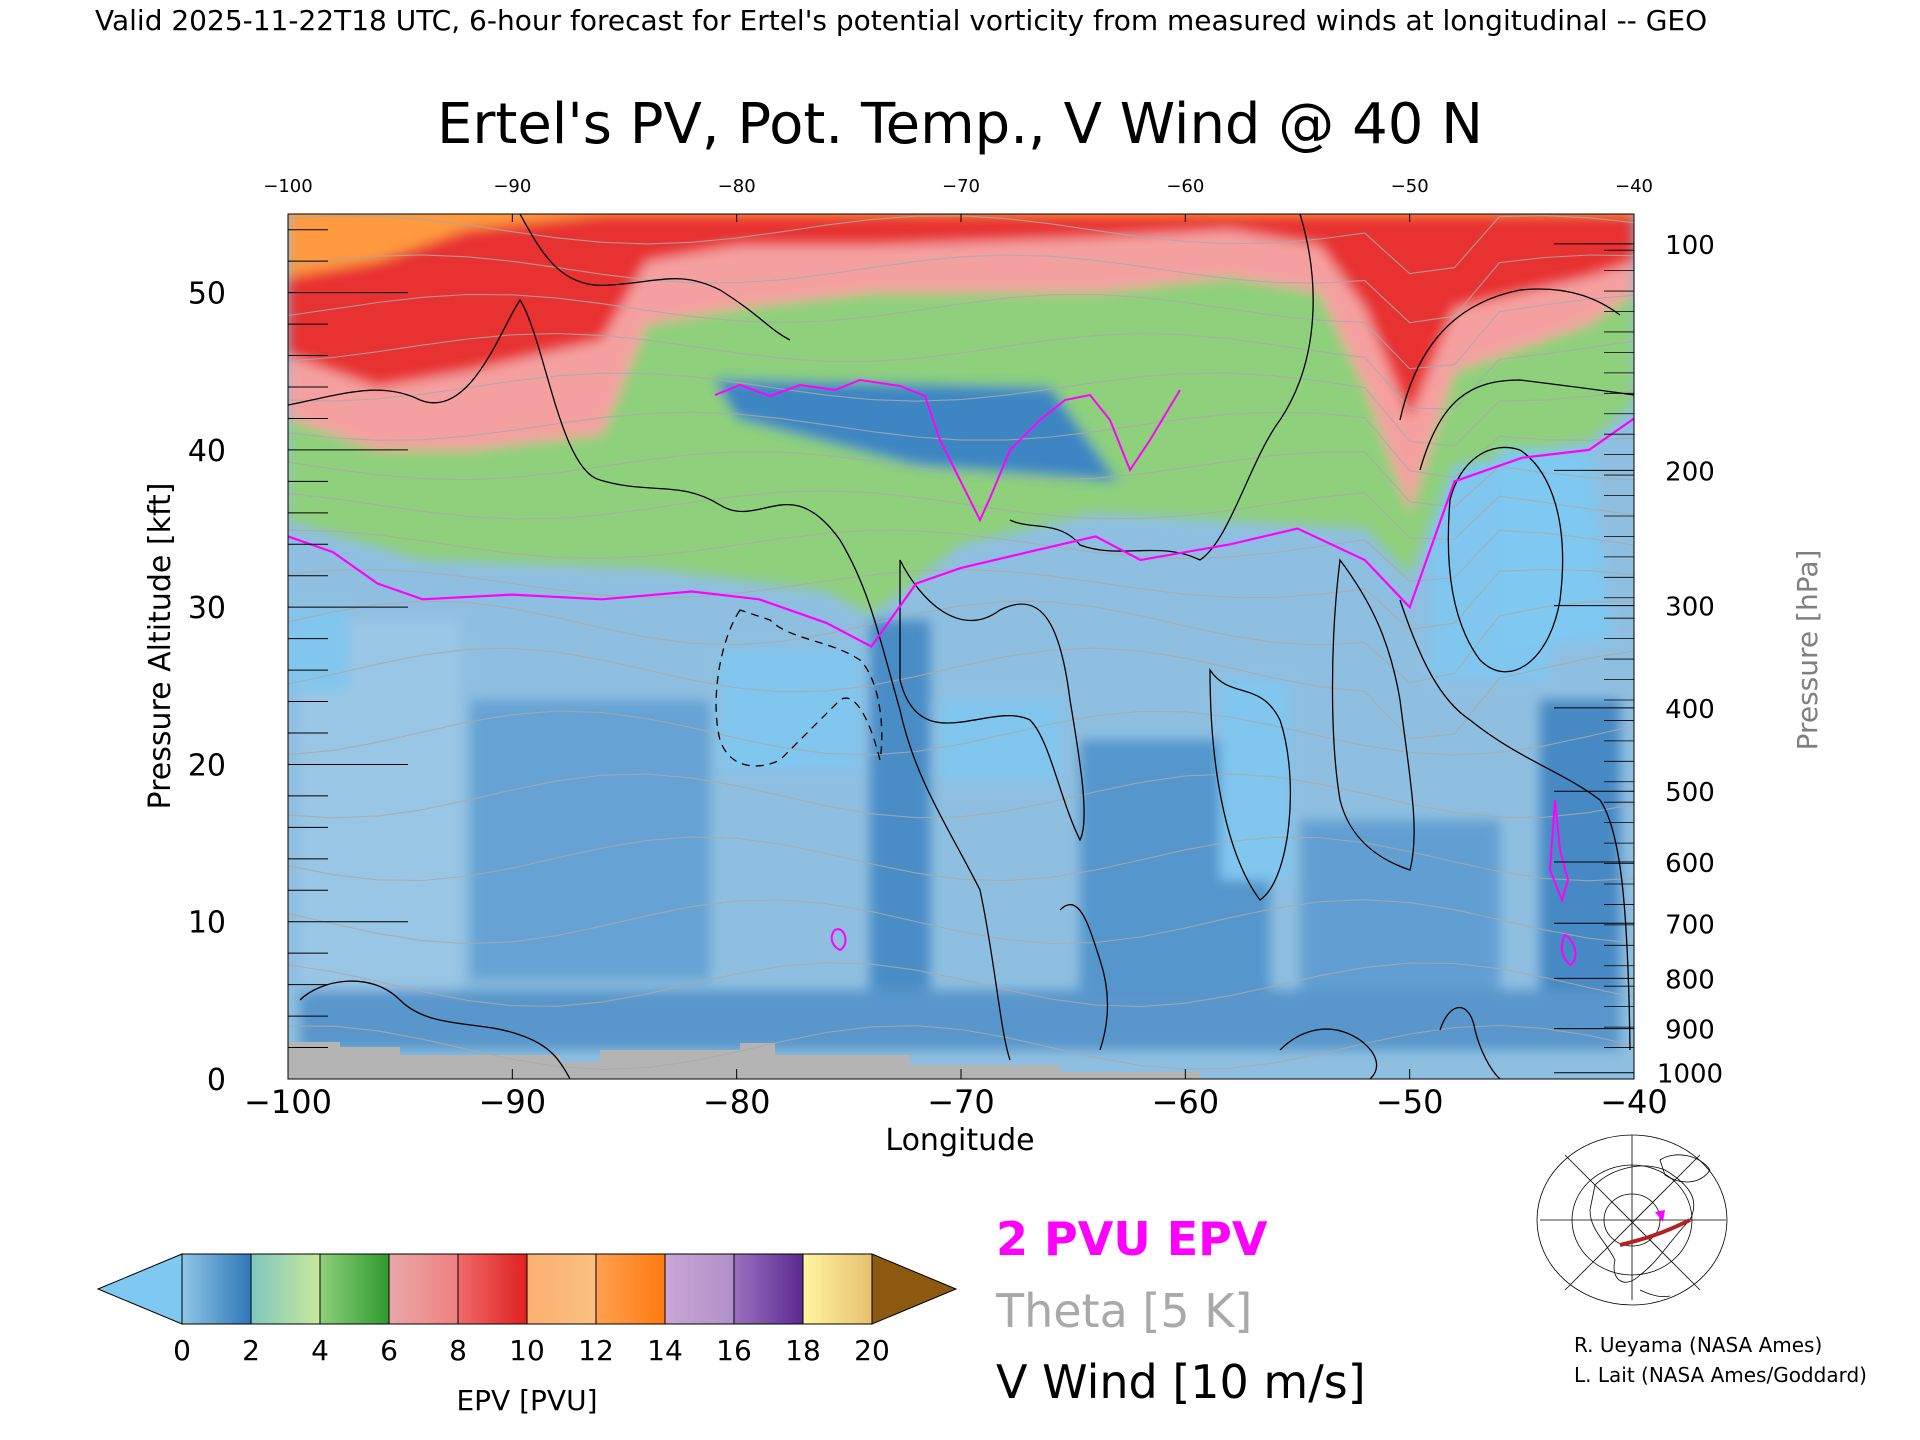 This screenshot has height=1440, width=1920. I want to click on pressure-tick-label: 400, so click(1690, 710).